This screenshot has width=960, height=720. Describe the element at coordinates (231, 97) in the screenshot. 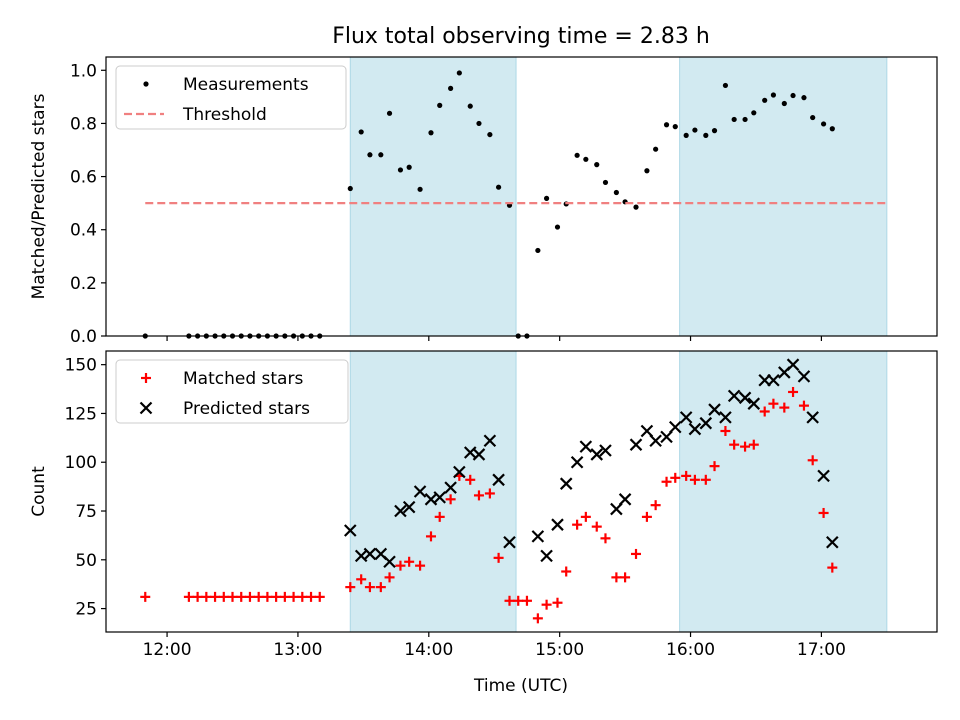

I see `legend: Measurements Threshold` at that location.